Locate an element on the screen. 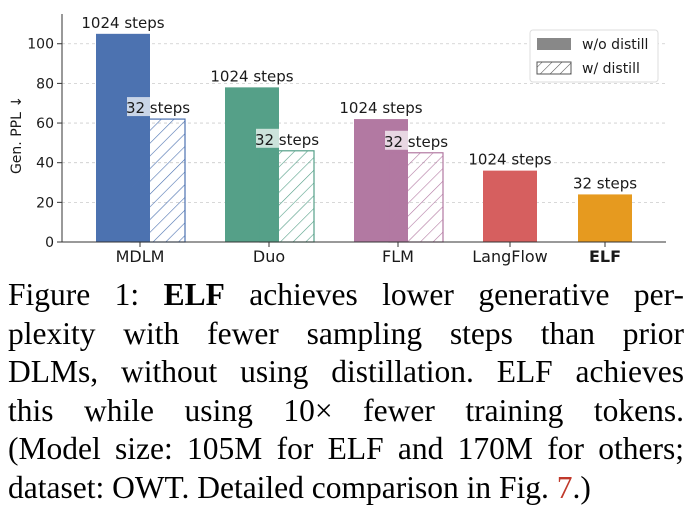  legend: w/o distill w/ distill is located at coordinates (594, 56).